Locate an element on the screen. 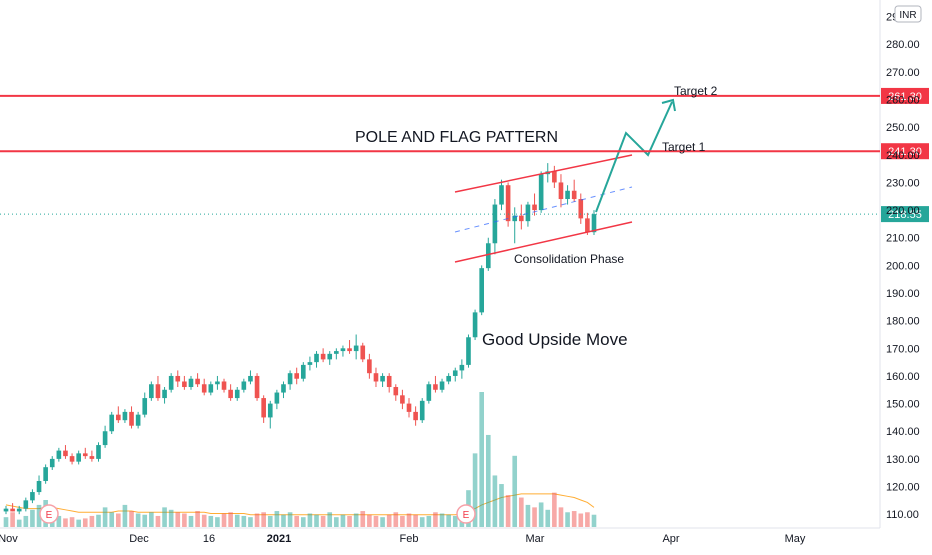 The height and width of the screenshot is (555, 932). last-price-layer: 218.55 is located at coordinates (464, 214).